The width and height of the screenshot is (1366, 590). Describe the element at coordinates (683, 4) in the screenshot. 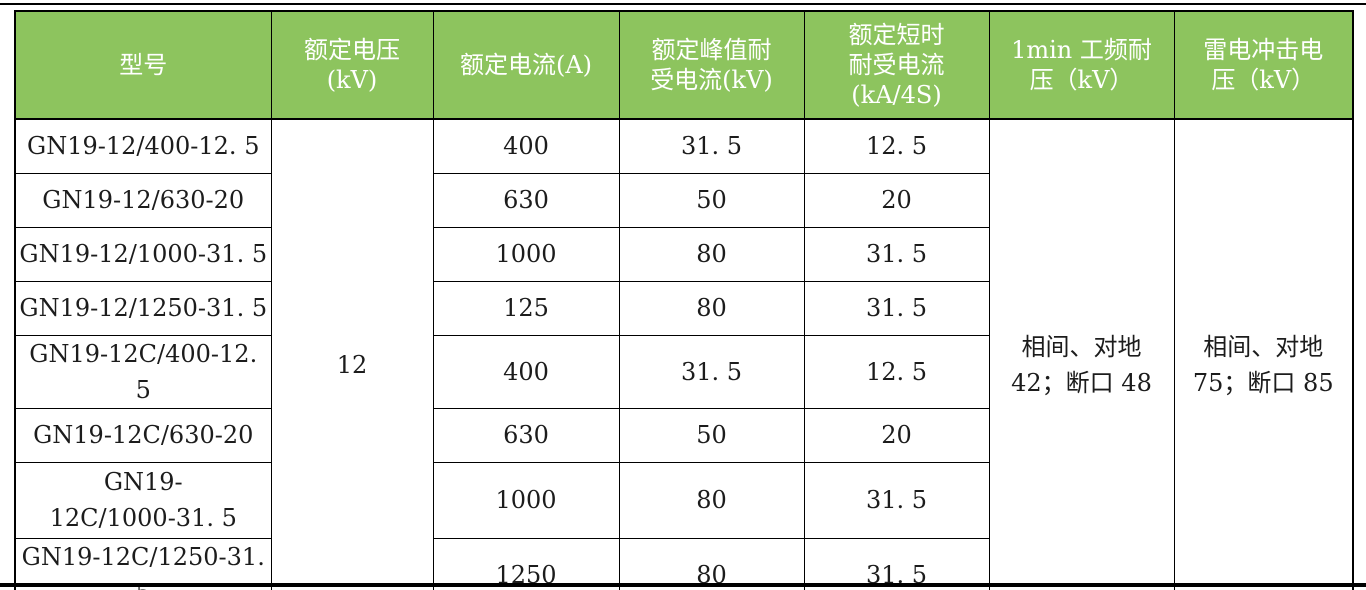

I see `top-horizontal-rule` at that location.